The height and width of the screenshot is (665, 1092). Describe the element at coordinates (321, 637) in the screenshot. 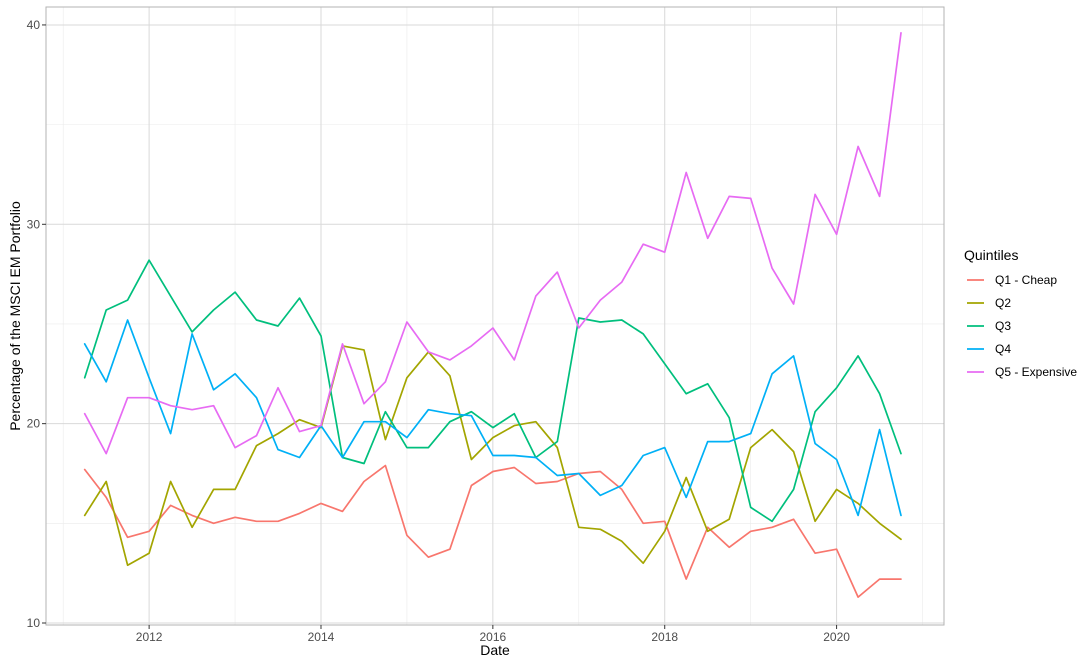

I see `x-tick-label: 2014` at that location.